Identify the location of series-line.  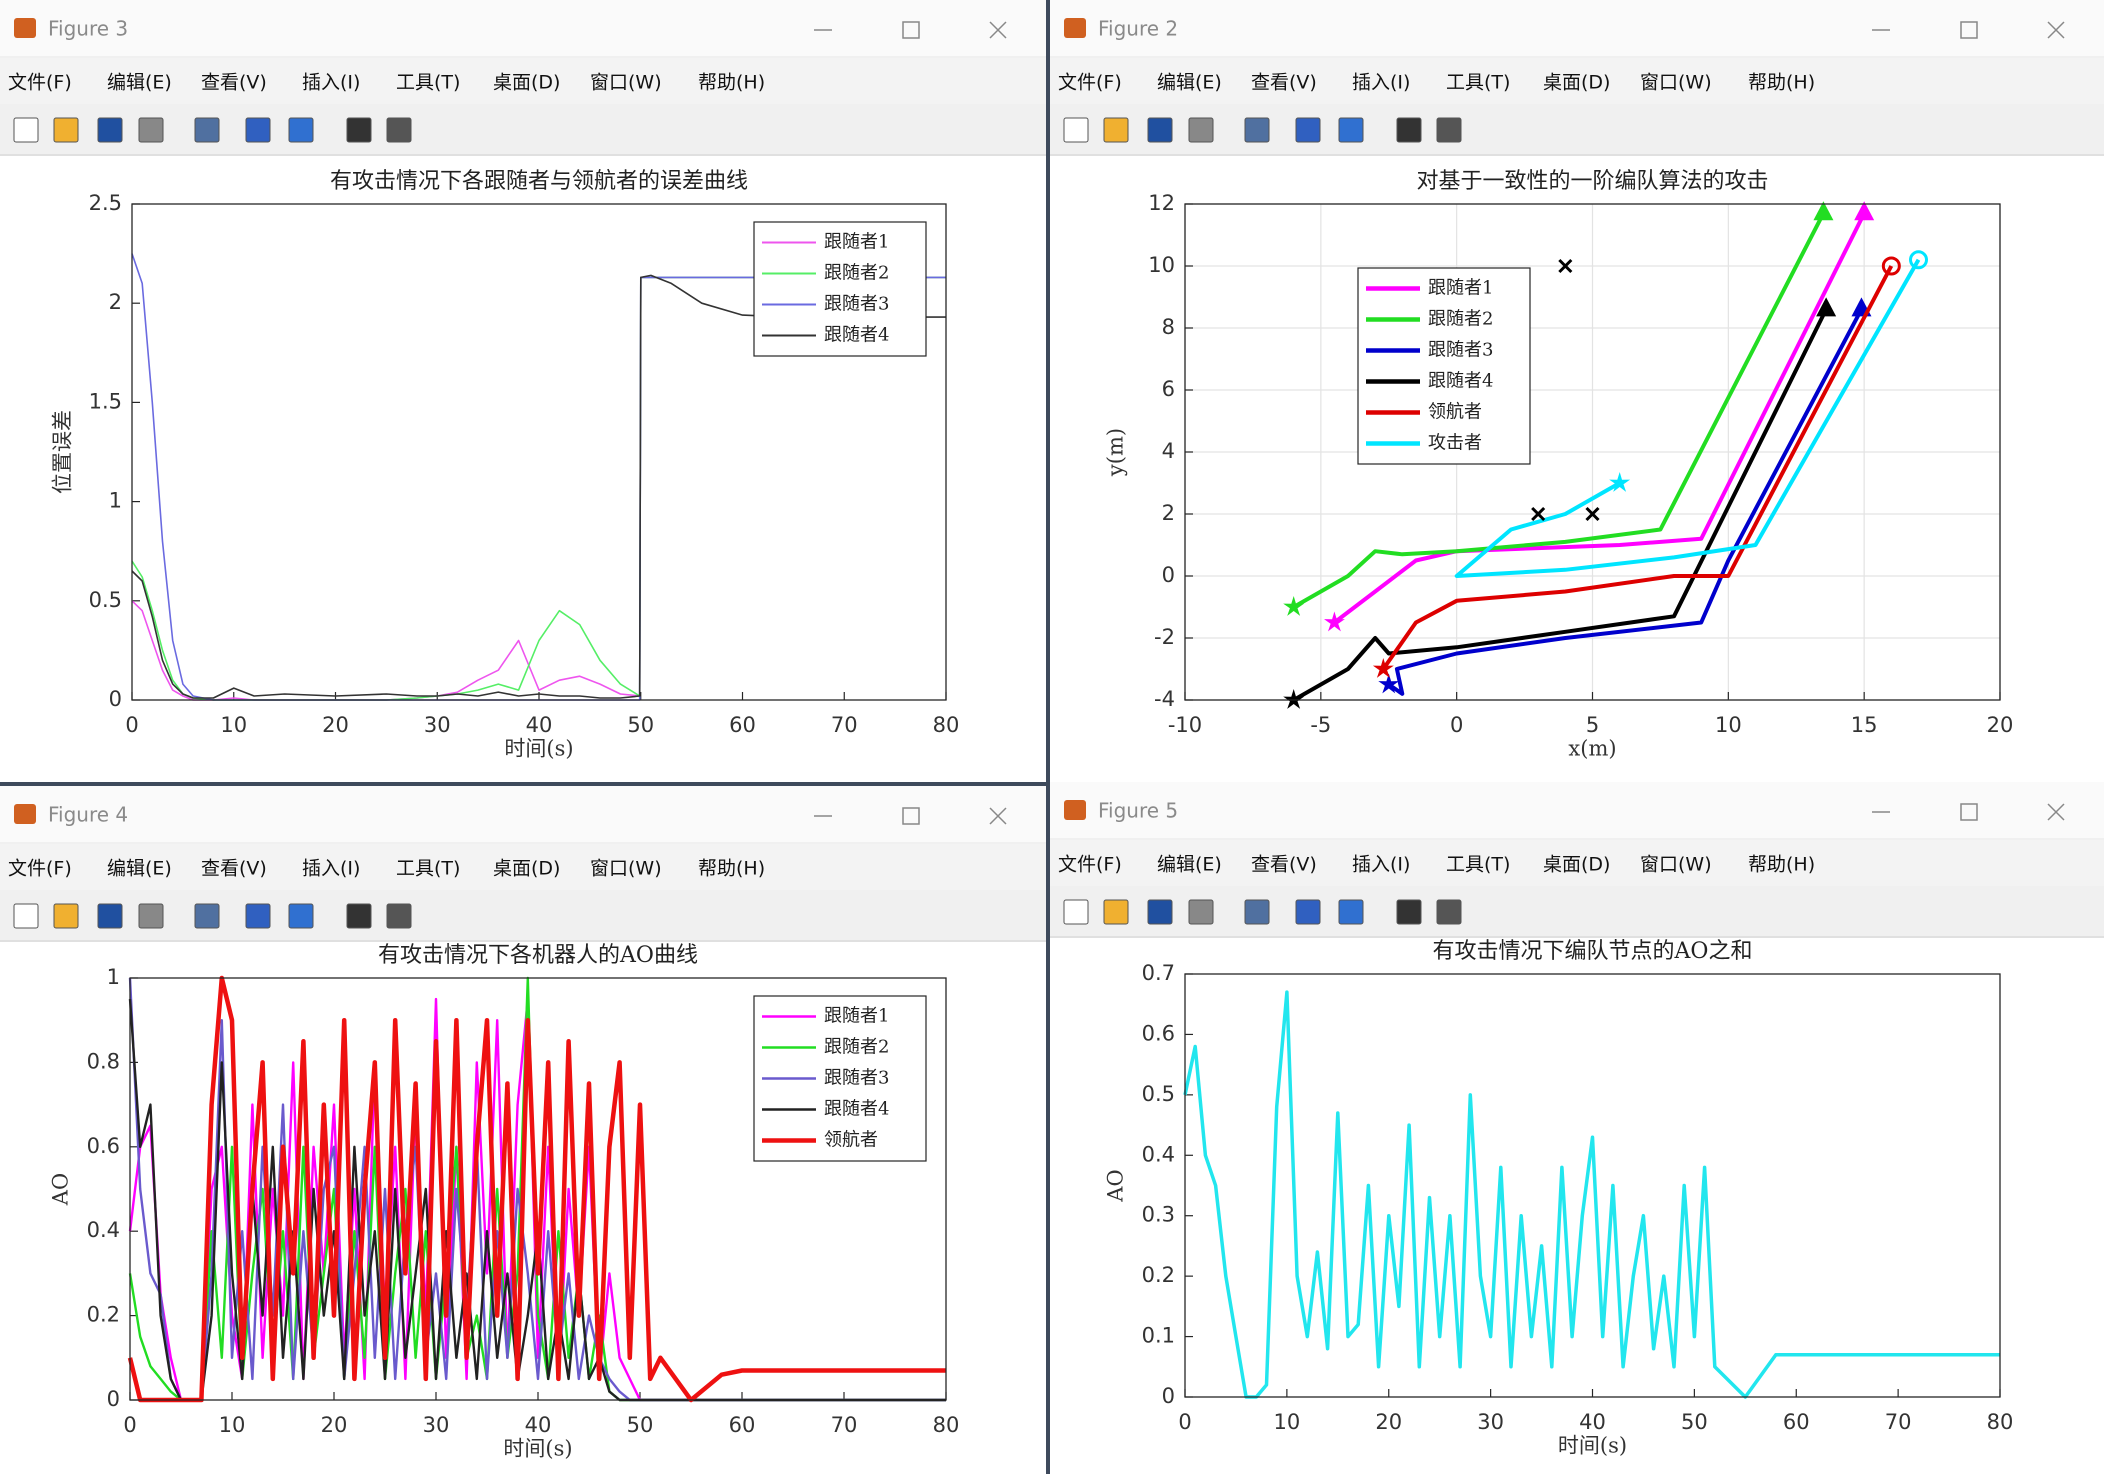
(1687, 418).